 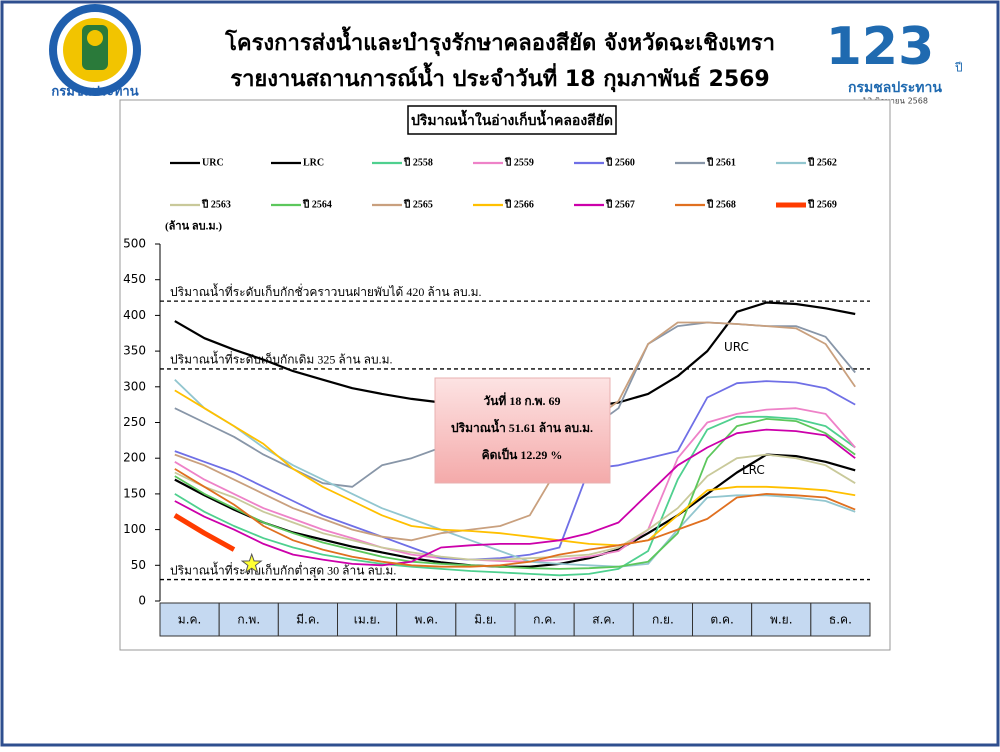 What do you see at coordinates (316, 204) in the screenshot?
I see `legend-label: ปี 2564` at bounding box center [316, 204].